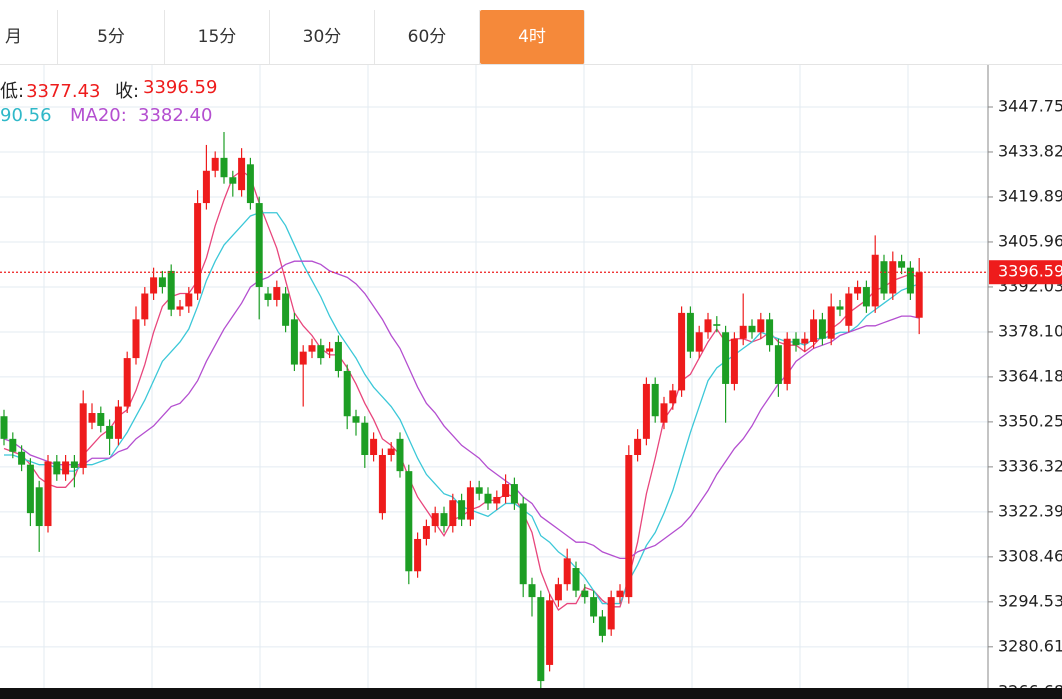 The height and width of the screenshot is (699, 1062). Describe the element at coordinates (532, 37) in the screenshot. I see `period-tab: 4时` at that location.